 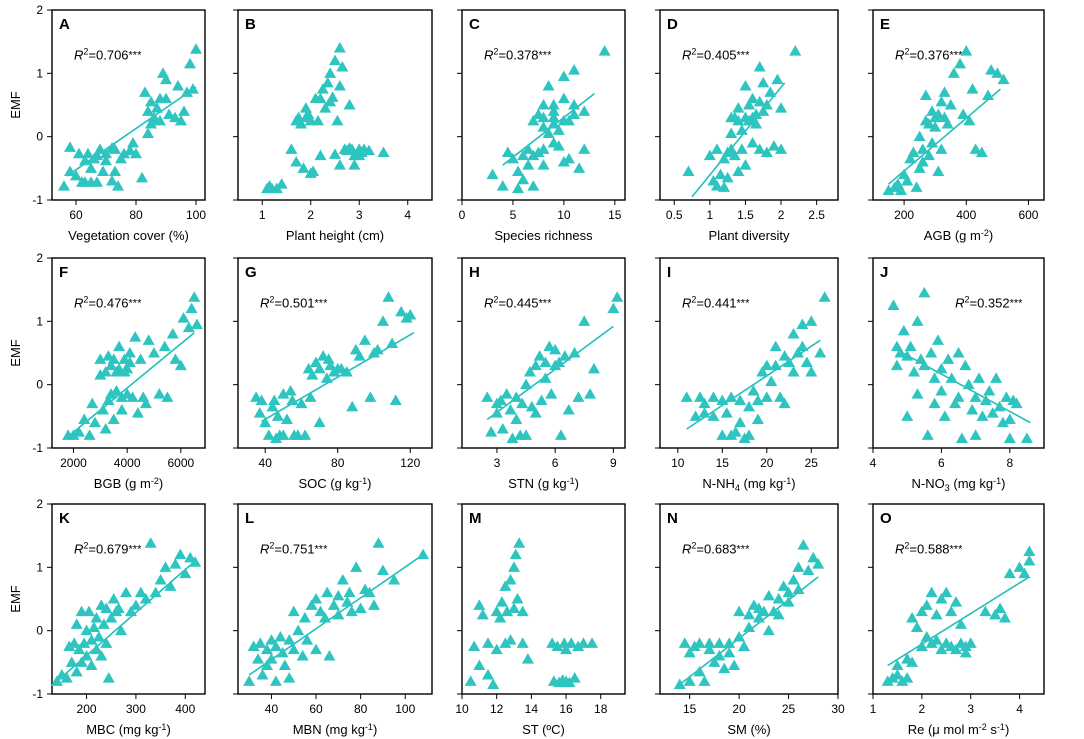 What do you see at coordinates (180, 463) in the screenshot?
I see `x-tick-label: 6000` at bounding box center [180, 463].